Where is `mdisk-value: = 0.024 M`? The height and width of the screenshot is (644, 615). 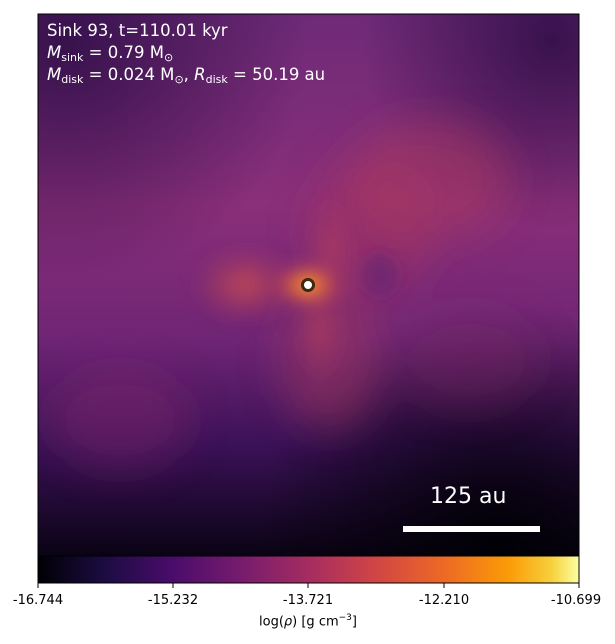
mdisk-value: = 0.024 M is located at coordinates (129, 74).